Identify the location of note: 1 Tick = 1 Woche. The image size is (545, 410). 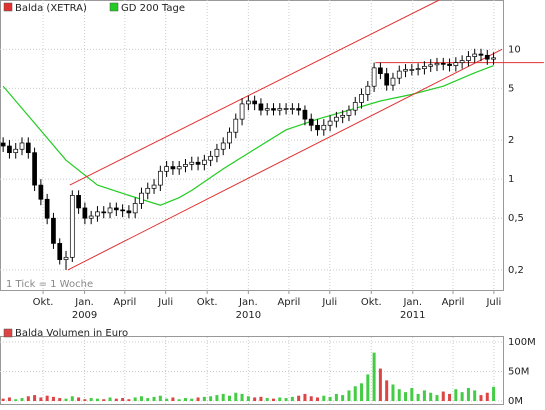
(49, 284).